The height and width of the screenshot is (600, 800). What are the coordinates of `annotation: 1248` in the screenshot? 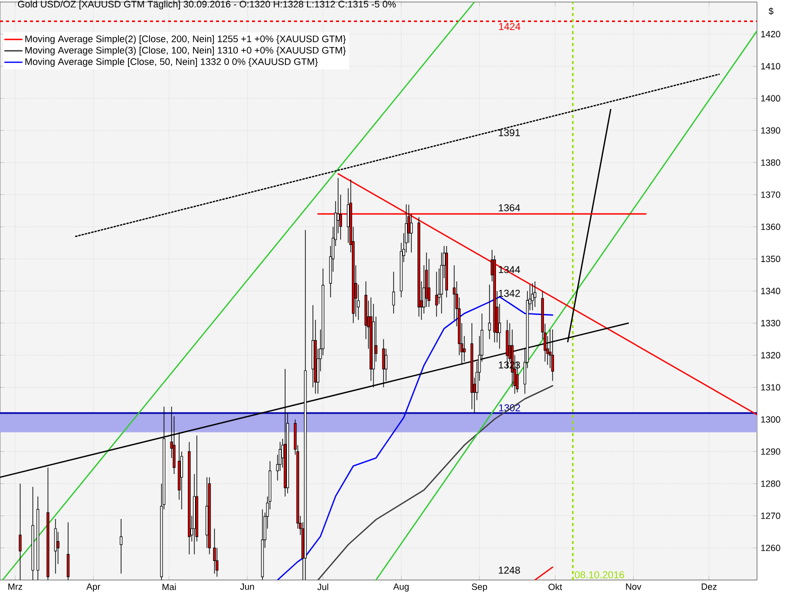 It's located at (509, 570).